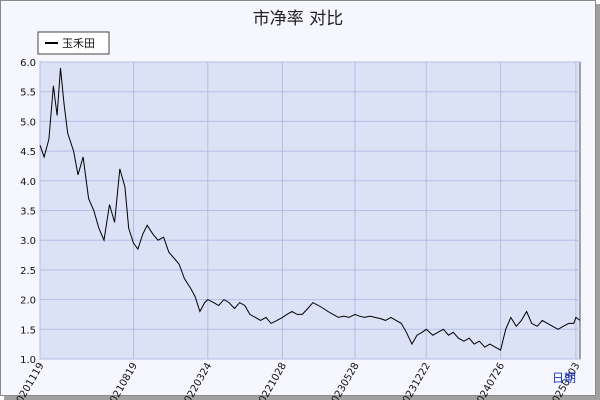 The height and width of the screenshot is (400, 600). I want to click on y-tick-label: 5.0, so click(28, 122).